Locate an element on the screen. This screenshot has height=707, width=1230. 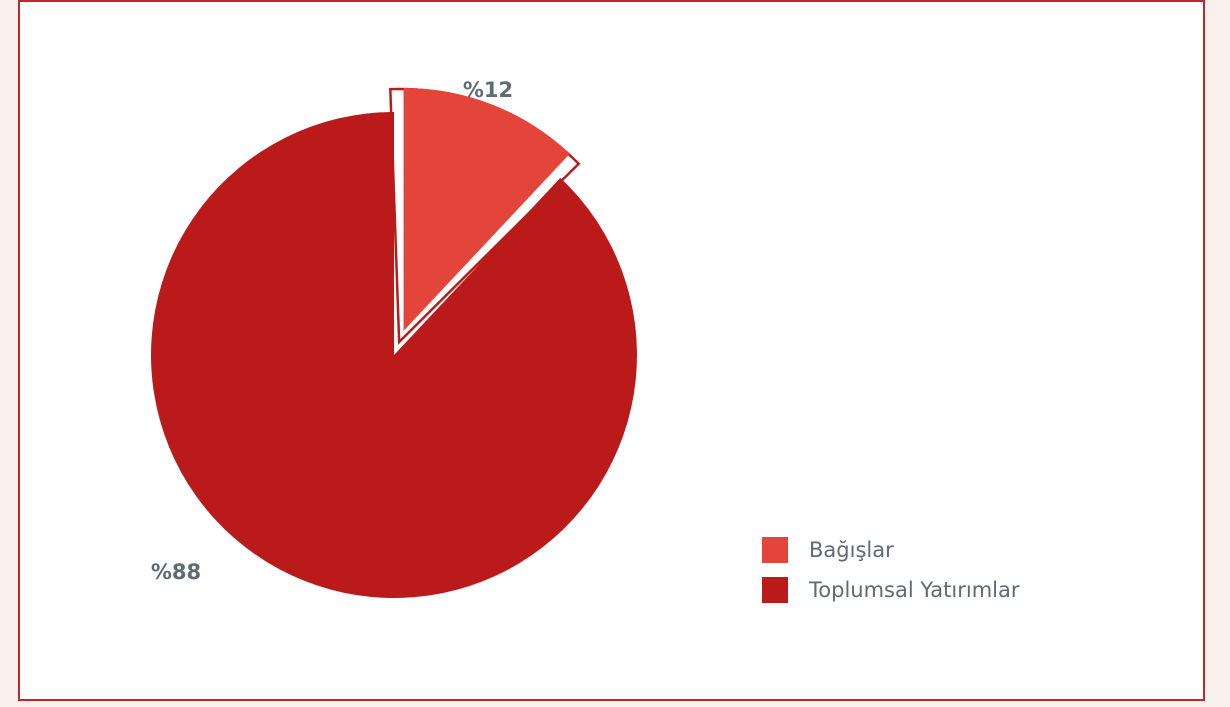
legend-item-bagislar: Bağışlar is located at coordinates (891, 550).